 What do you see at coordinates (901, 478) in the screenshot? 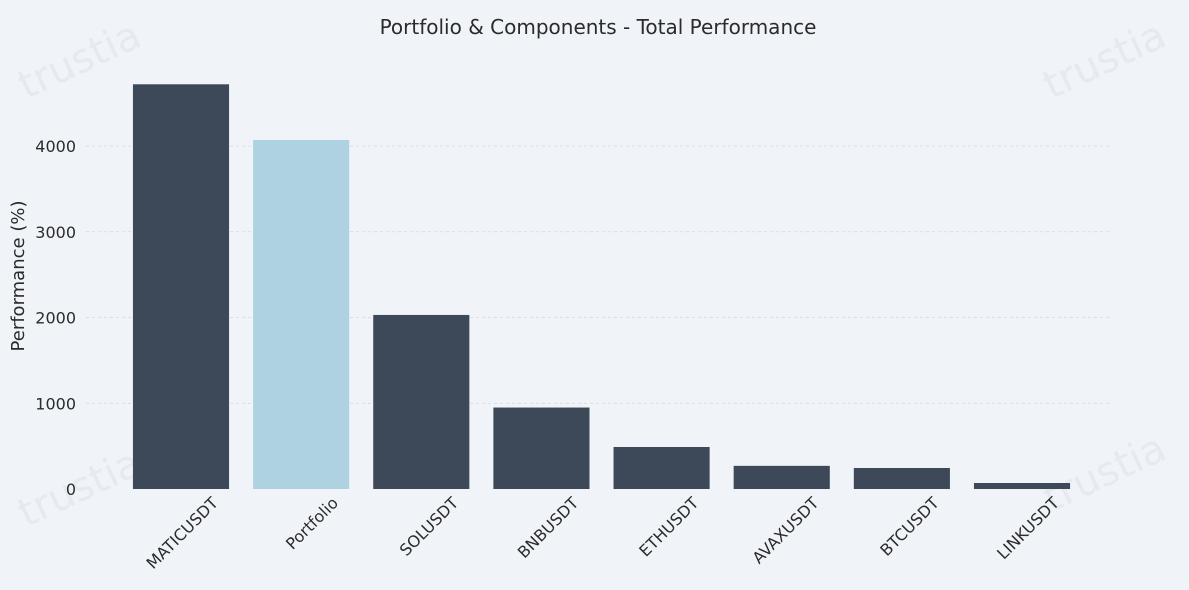
I see `bar-btcusdt` at bounding box center [901, 478].